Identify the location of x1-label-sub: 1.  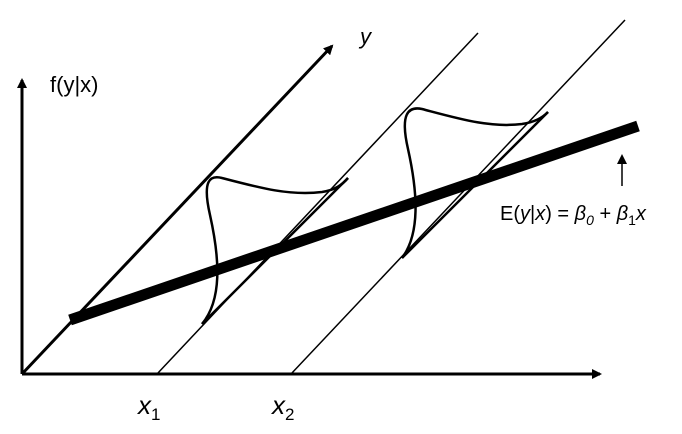
(155, 414).